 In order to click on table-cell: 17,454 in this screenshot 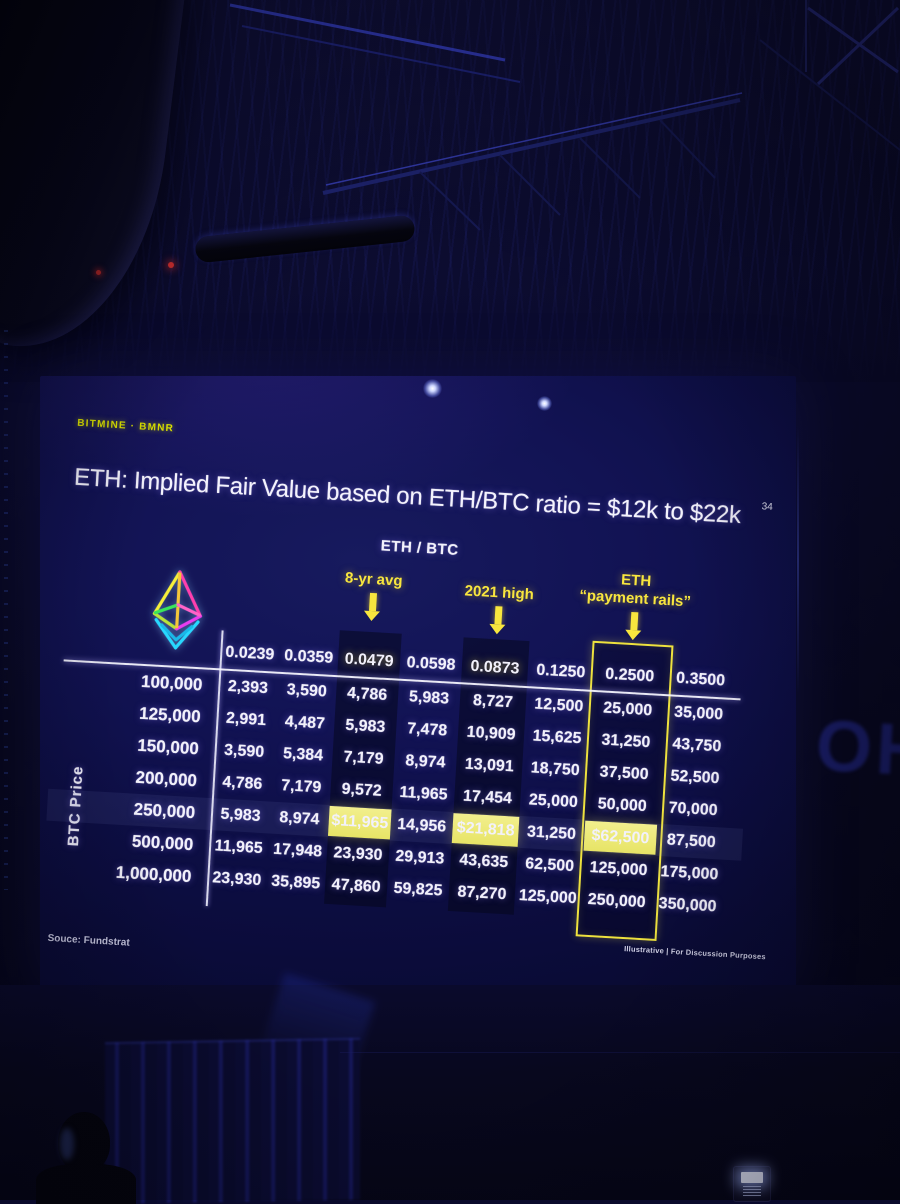, I will do `click(487, 797)`.